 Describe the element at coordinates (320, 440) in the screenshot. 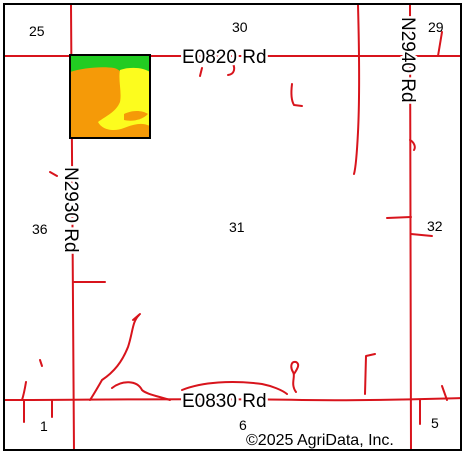

I see `copyright-text: ©2025 AgriData, Inc.` at that location.